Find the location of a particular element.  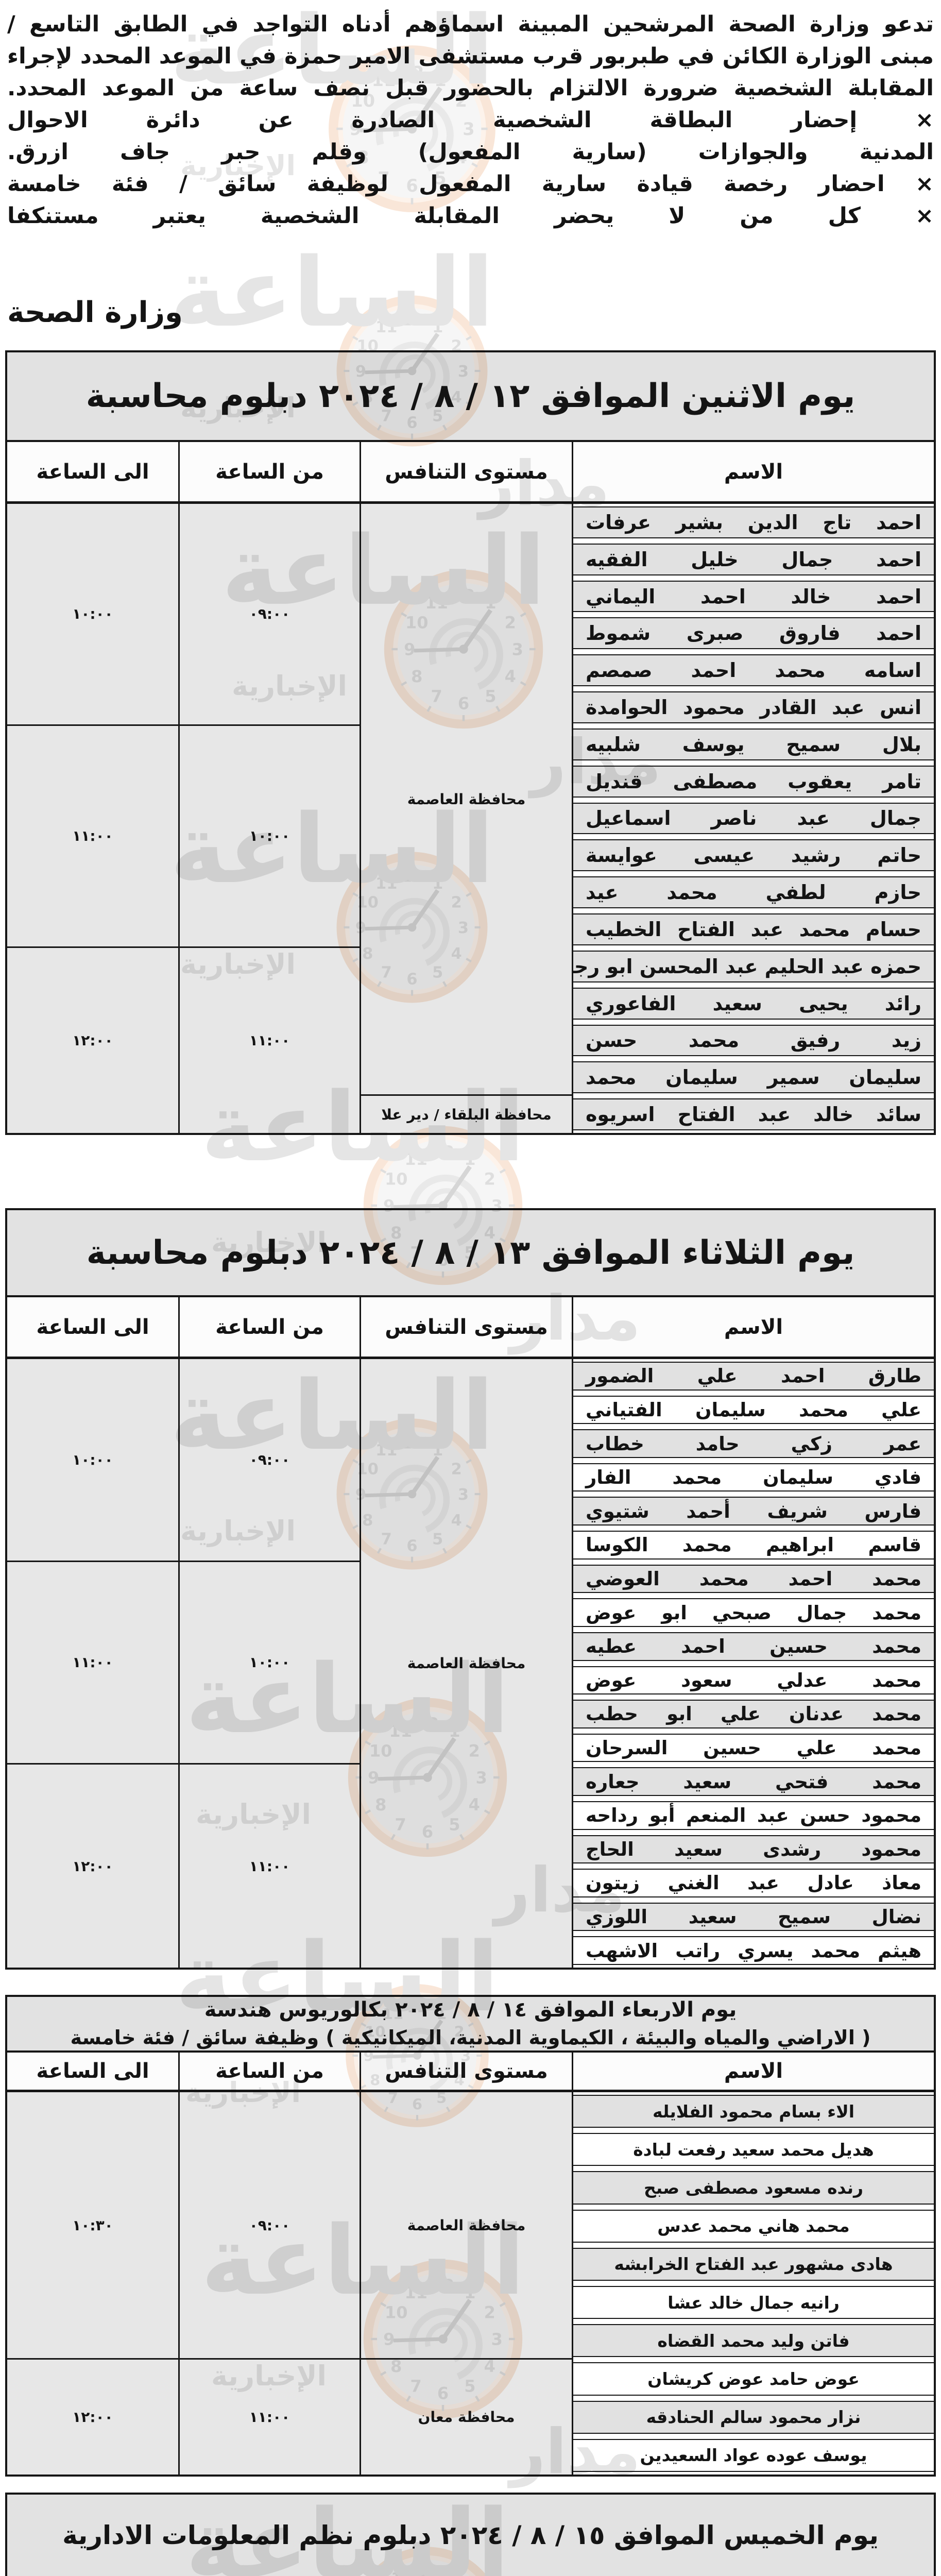

candidate-name-cell: هادى مشهور عبد الفتاح الخرابشه is located at coordinates (753, 2264).